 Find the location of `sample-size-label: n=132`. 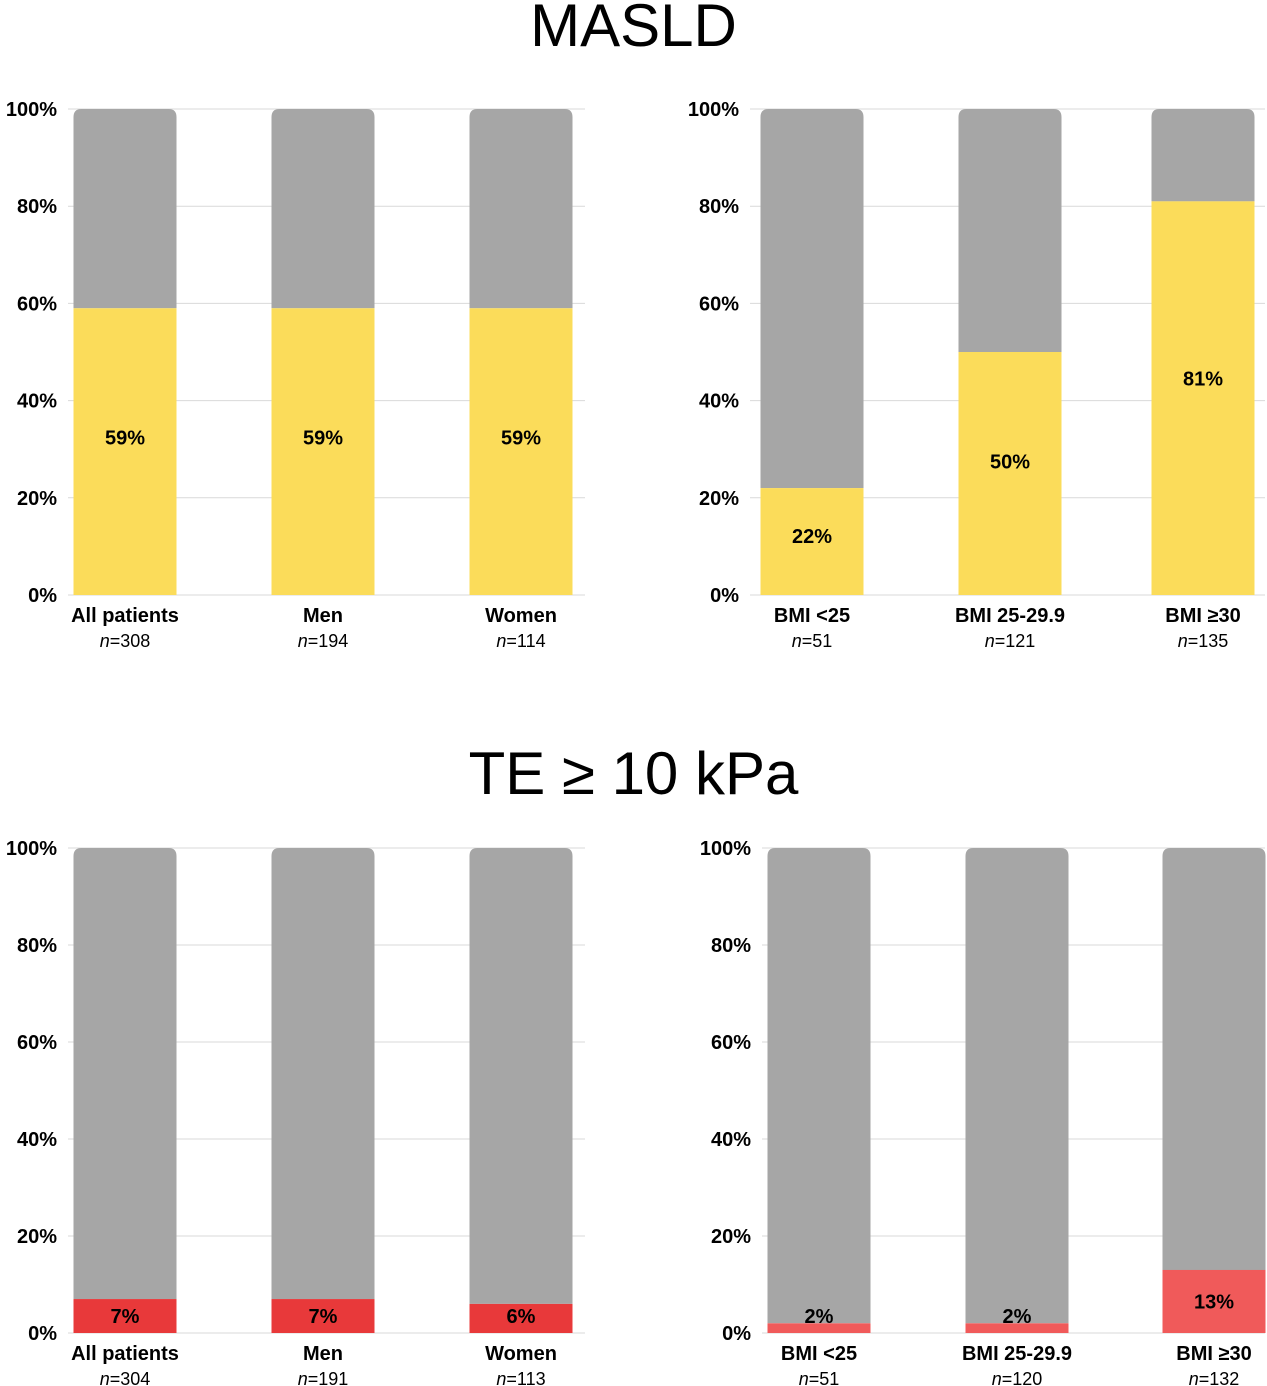

sample-size-label: n=132 is located at coordinates (1214, 1377).